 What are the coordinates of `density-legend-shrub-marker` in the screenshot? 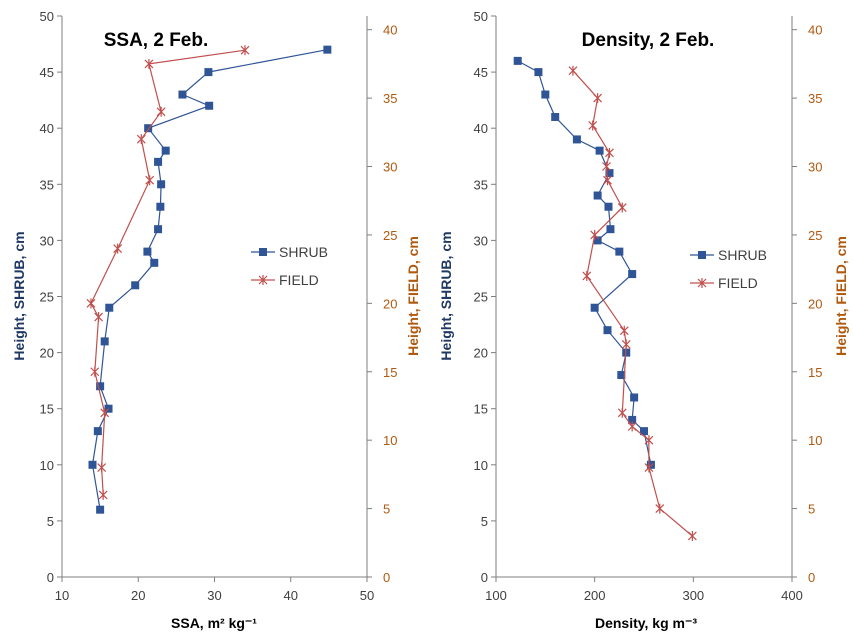 It's located at (702, 255).